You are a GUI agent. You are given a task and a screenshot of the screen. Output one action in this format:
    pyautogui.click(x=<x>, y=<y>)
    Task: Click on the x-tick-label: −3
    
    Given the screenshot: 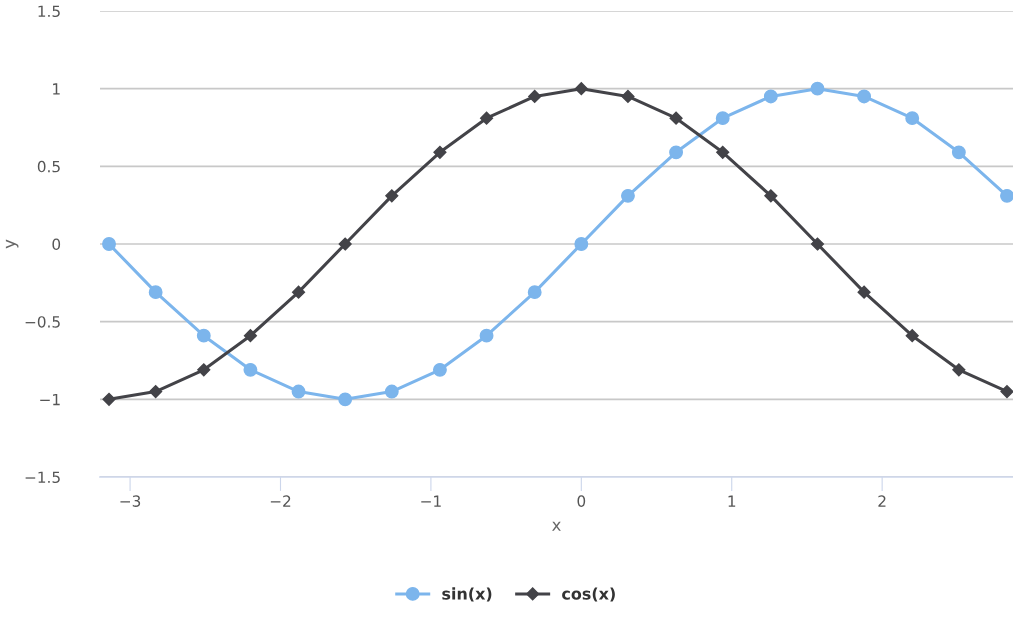 What is the action you would take?
    pyautogui.click(x=130, y=501)
    